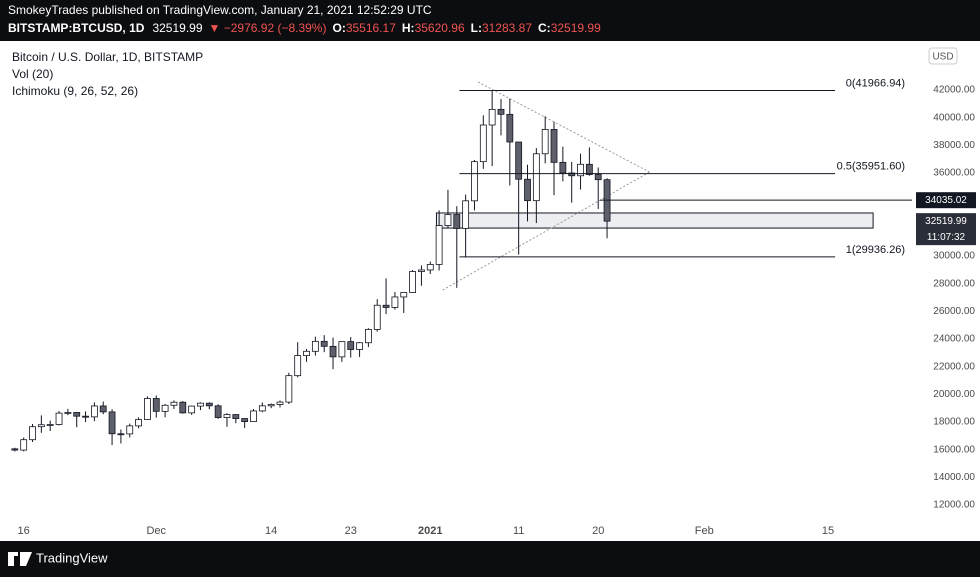  What do you see at coordinates (24, 531) in the screenshot?
I see `x-tick-label: 16` at bounding box center [24, 531].